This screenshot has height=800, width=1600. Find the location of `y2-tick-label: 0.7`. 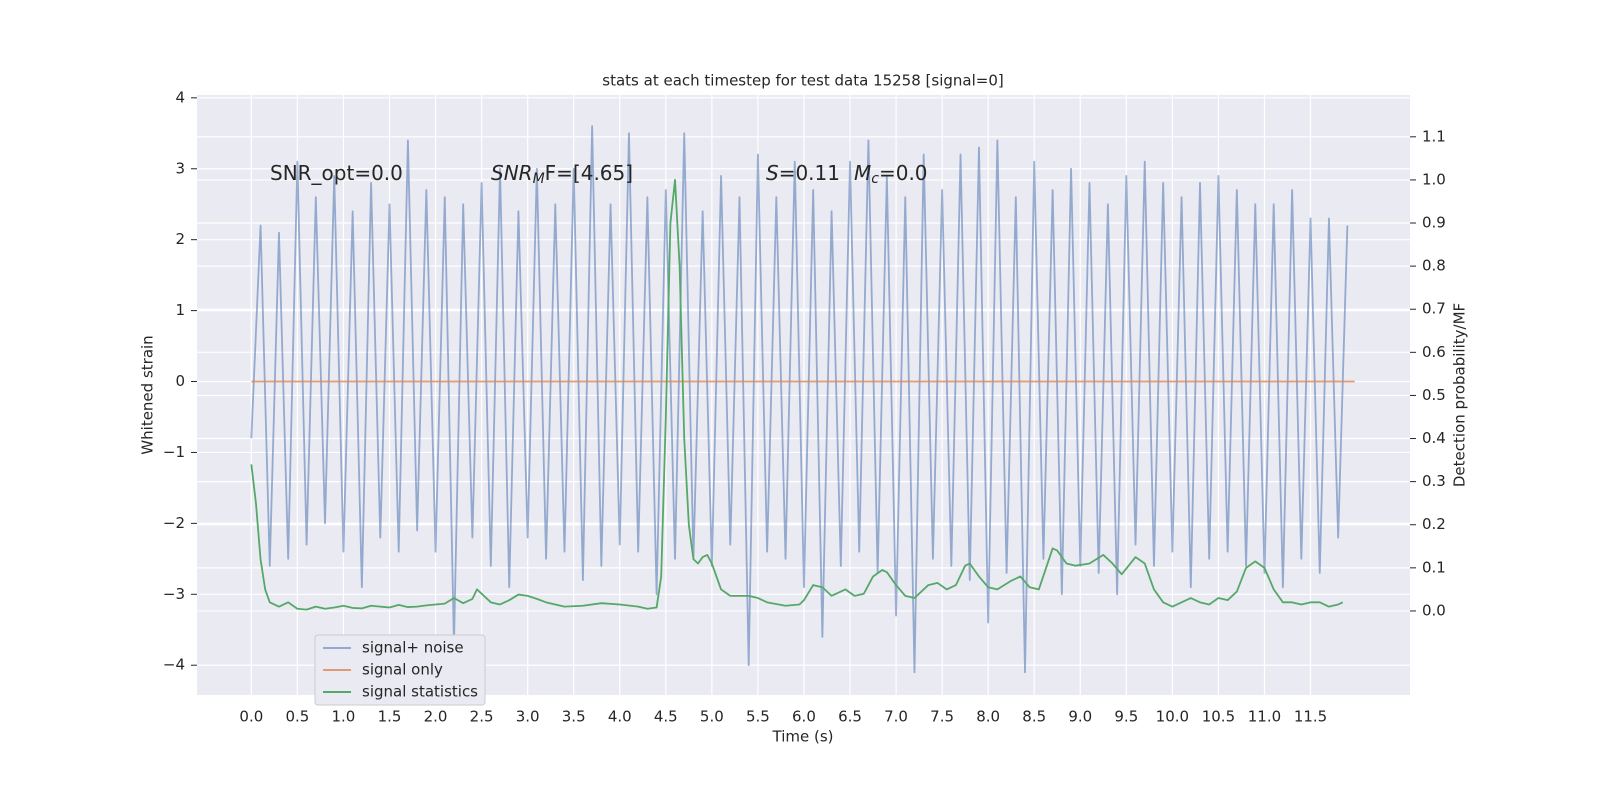

y2-tick-label: 0.7 is located at coordinates (1434, 309).